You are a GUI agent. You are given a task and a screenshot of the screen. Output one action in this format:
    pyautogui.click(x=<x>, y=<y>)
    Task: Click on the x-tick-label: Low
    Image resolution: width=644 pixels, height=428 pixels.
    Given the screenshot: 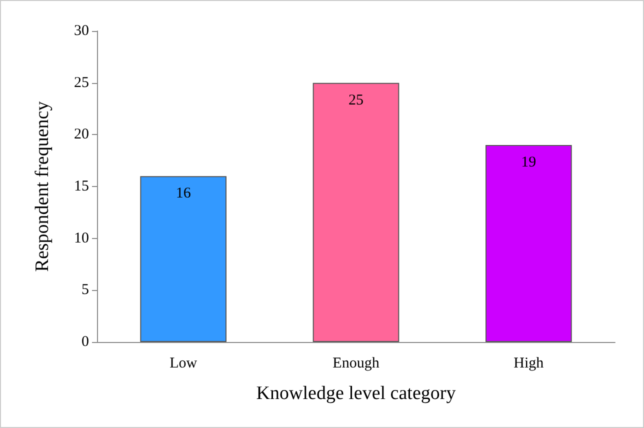 What is the action you would take?
    pyautogui.click(x=184, y=364)
    